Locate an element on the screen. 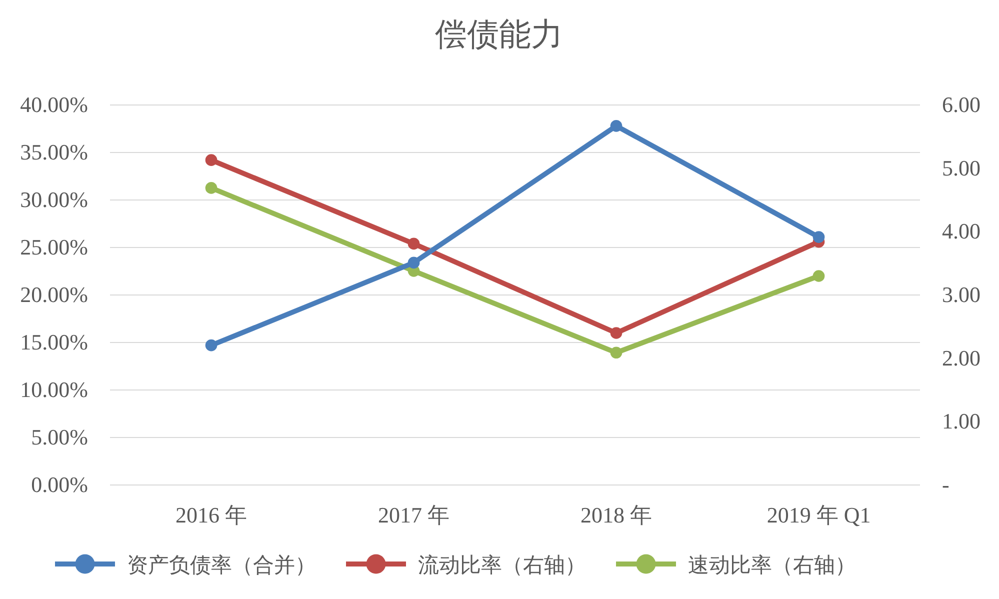 This screenshot has height=599, width=999. legend-label: 速动比率（右轴） is located at coordinates (772, 565).